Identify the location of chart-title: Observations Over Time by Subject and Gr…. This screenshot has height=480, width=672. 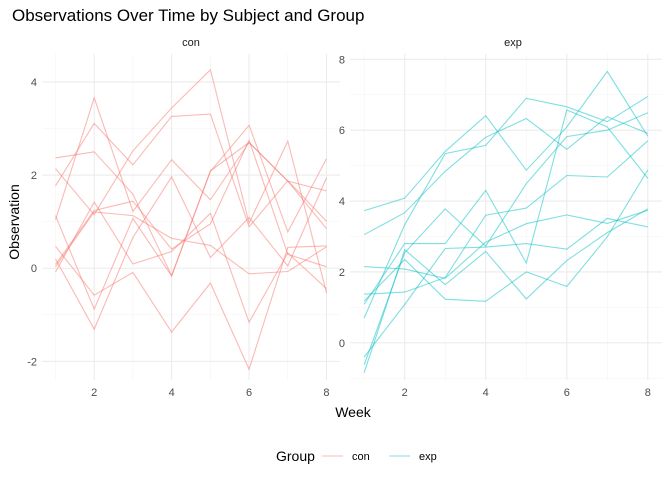
(188, 15).